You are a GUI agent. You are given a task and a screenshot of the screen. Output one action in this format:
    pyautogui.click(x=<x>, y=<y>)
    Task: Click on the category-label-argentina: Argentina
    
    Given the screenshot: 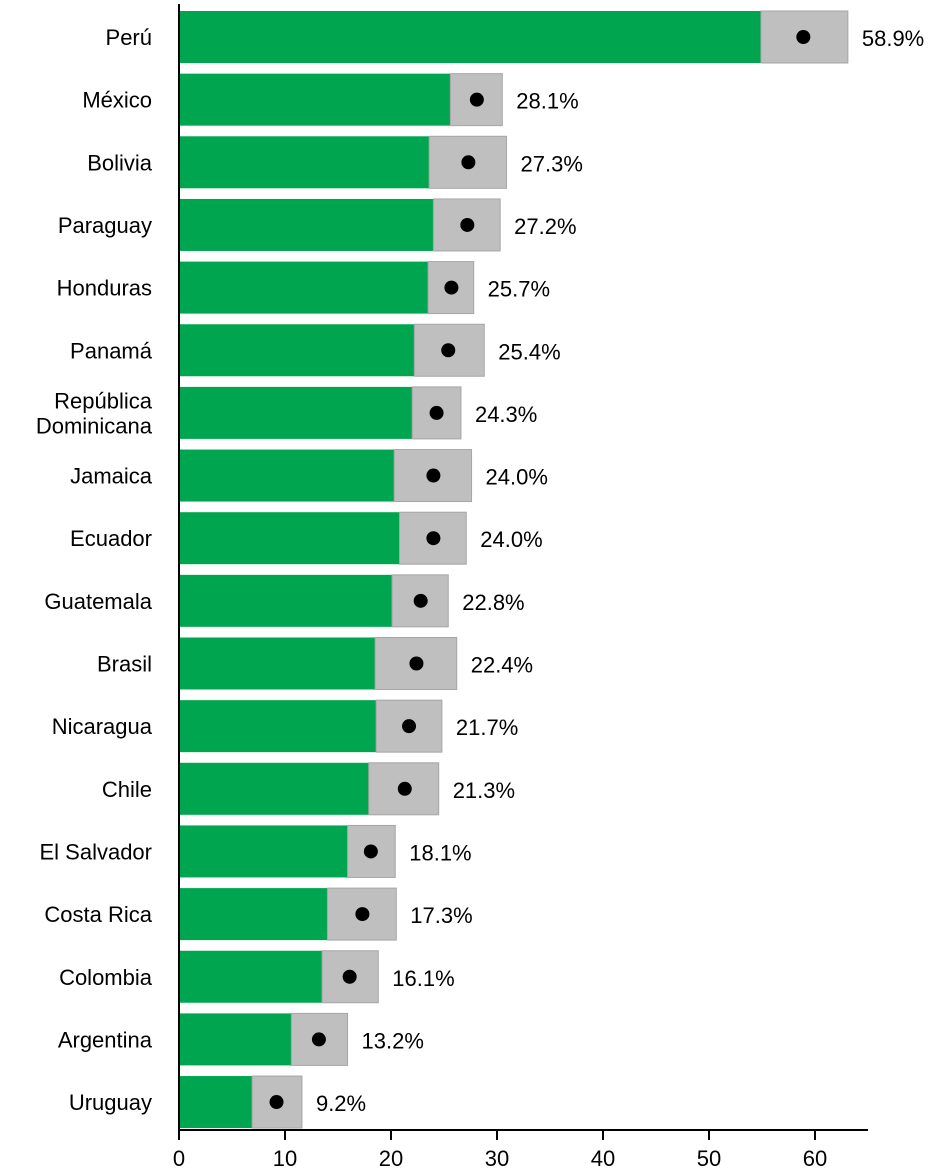 What is the action you would take?
    pyautogui.click(x=105, y=1039)
    